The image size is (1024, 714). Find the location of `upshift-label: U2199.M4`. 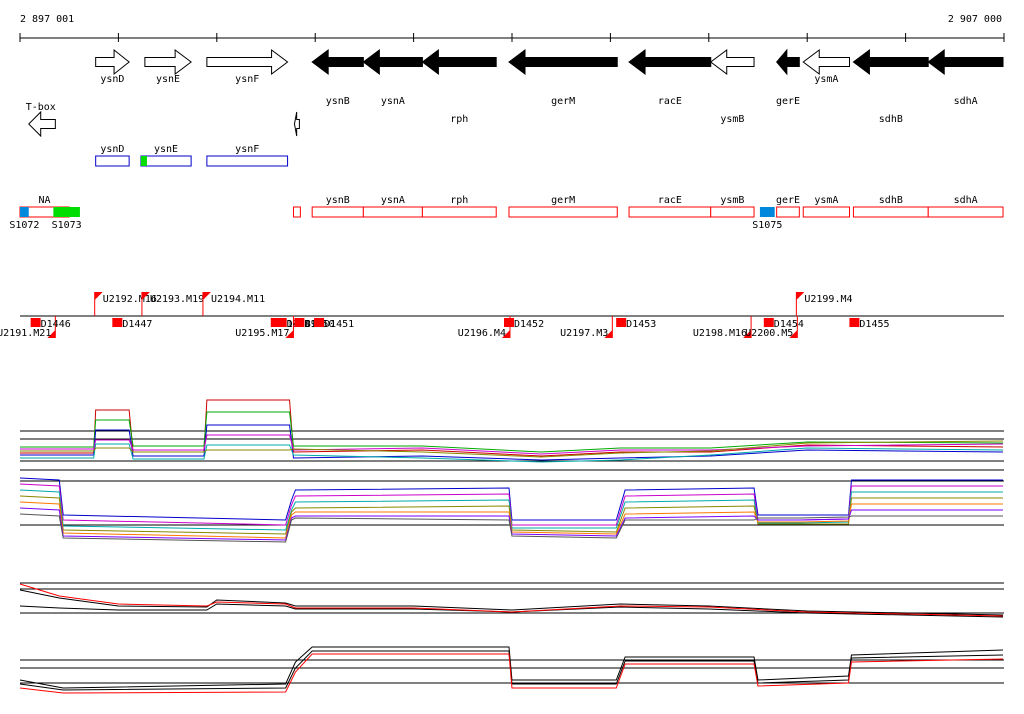

upshift-label: U2199.M4 is located at coordinates (828, 299).